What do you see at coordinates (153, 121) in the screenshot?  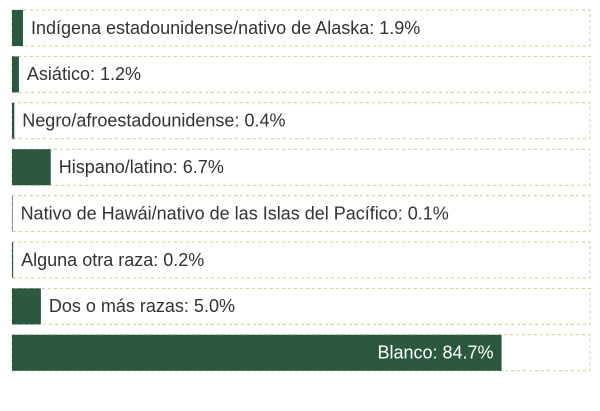 I see `bar-label: Negro/afroestadounidense: 0.4%` at bounding box center [153, 121].